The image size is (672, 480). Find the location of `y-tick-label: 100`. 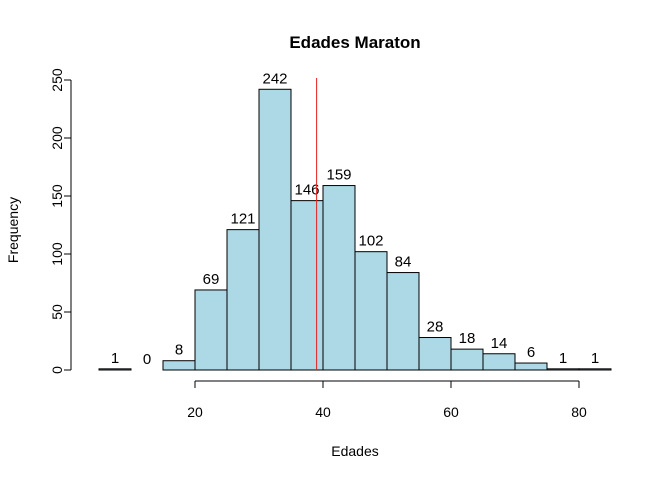

y-tick-label: 100 is located at coordinates (57, 254).